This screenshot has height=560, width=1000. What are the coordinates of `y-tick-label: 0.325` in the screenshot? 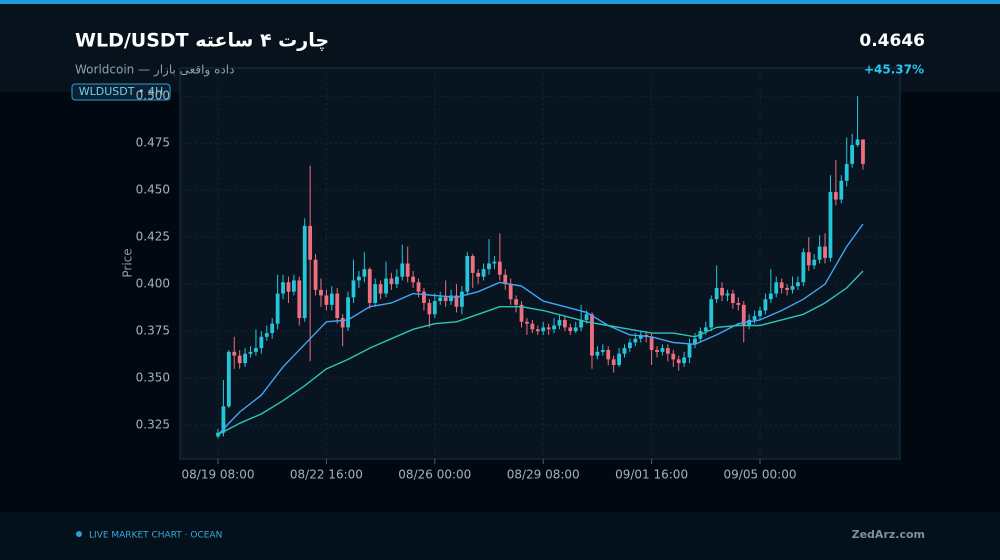 It's located at (153, 425).